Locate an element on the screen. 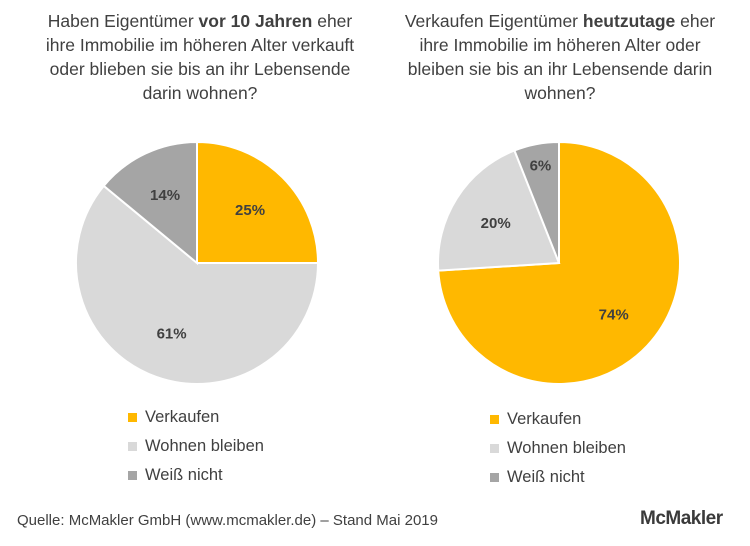 This screenshot has height=546, width=750. pie-data-label: 6% is located at coordinates (541, 166).